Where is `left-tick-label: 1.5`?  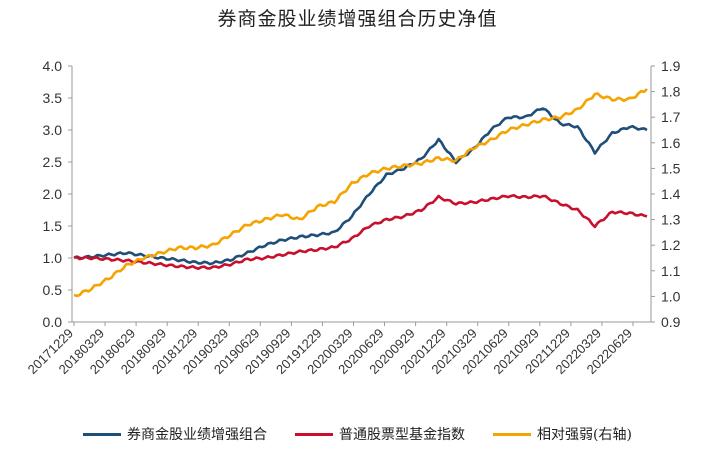 left-tick-label: 1.5 is located at coordinates (53, 226).